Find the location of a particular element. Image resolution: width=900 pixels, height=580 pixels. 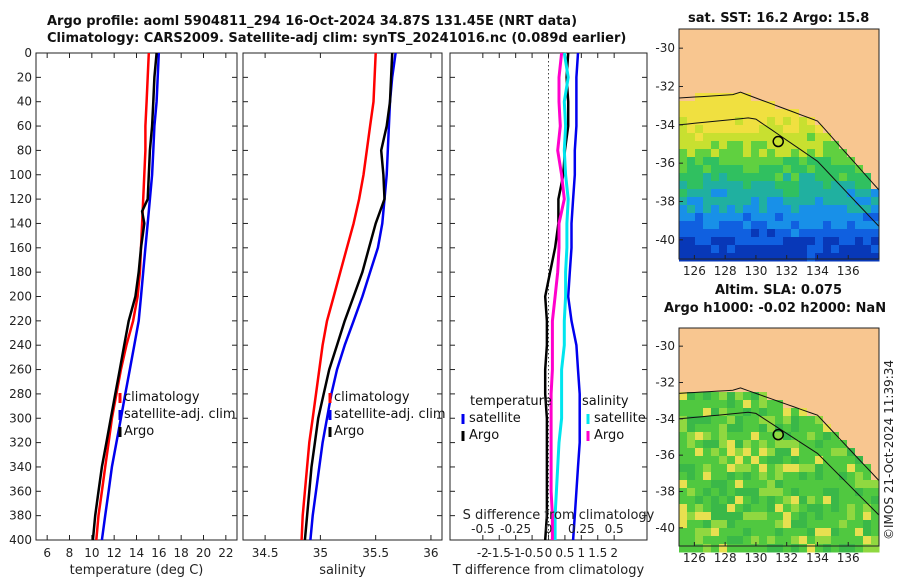

temperature-xtick-label: 8 is located at coordinates (70, 553).